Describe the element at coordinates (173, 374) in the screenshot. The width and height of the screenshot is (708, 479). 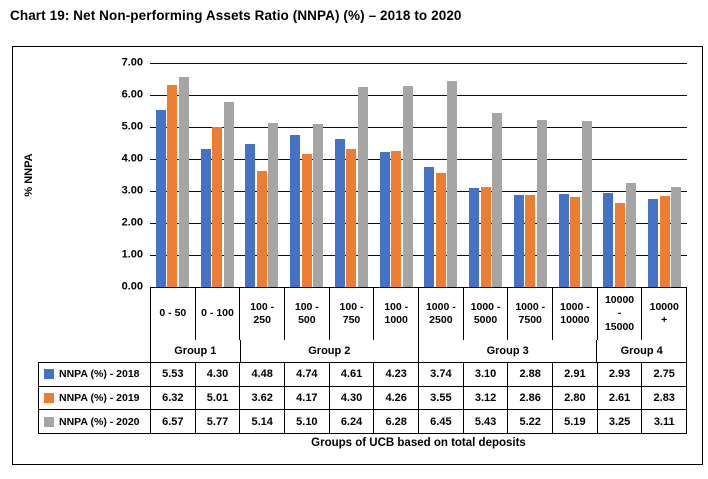
I see `value-cell: 5.53` at that location.